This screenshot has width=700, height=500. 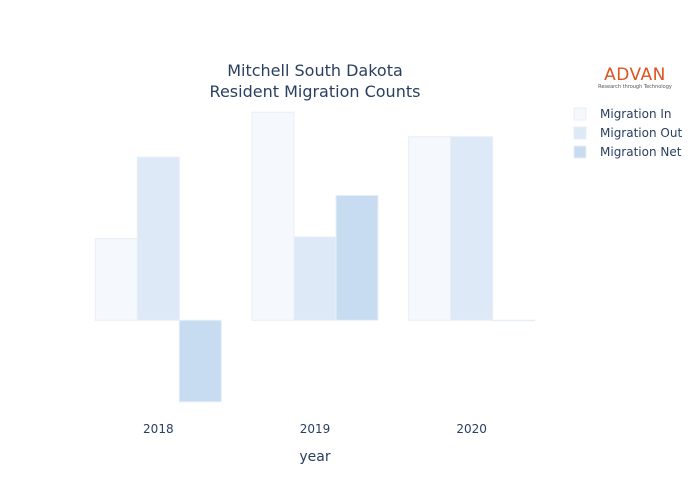 What do you see at coordinates (580, 114) in the screenshot?
I see `legend-swatch-migration-in` at bounding box center [580, 114].